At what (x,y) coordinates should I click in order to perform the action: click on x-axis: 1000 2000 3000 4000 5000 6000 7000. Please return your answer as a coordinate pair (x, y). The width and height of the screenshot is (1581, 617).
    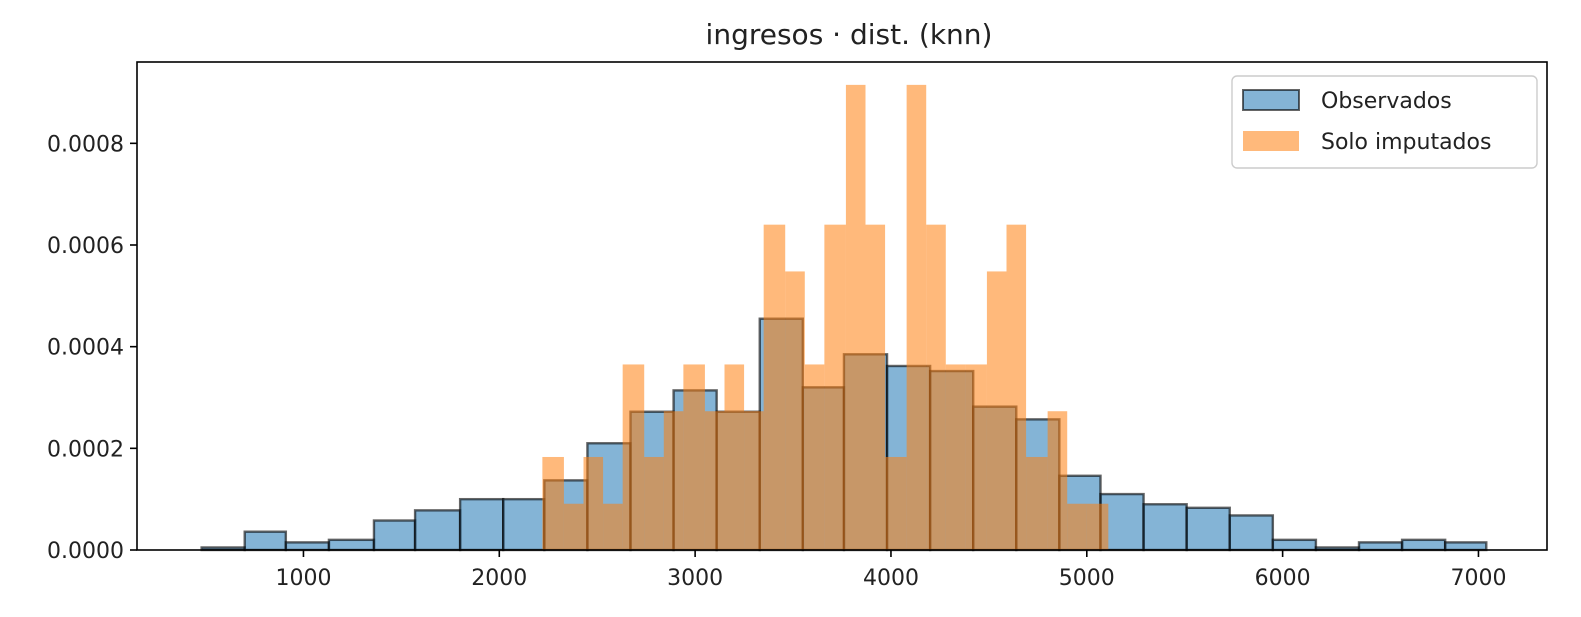
    Looking at the image, I should click on (890, 570).